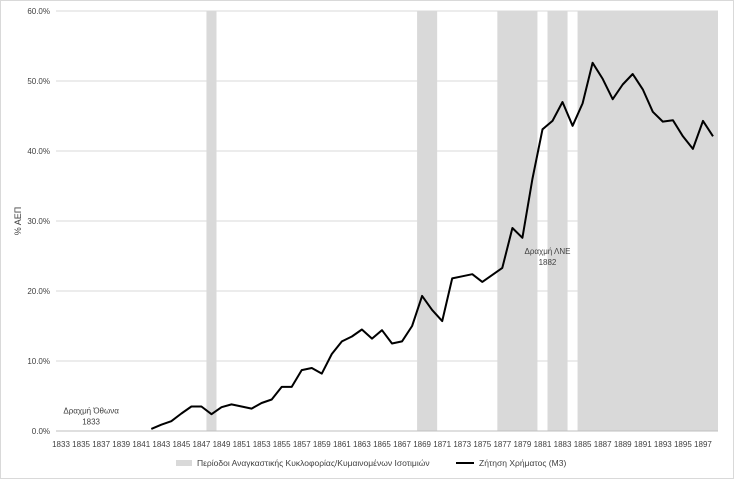 This screenshot has height=479, width=734. I want to click on x-tick-label: 1859, so click(322, 444).